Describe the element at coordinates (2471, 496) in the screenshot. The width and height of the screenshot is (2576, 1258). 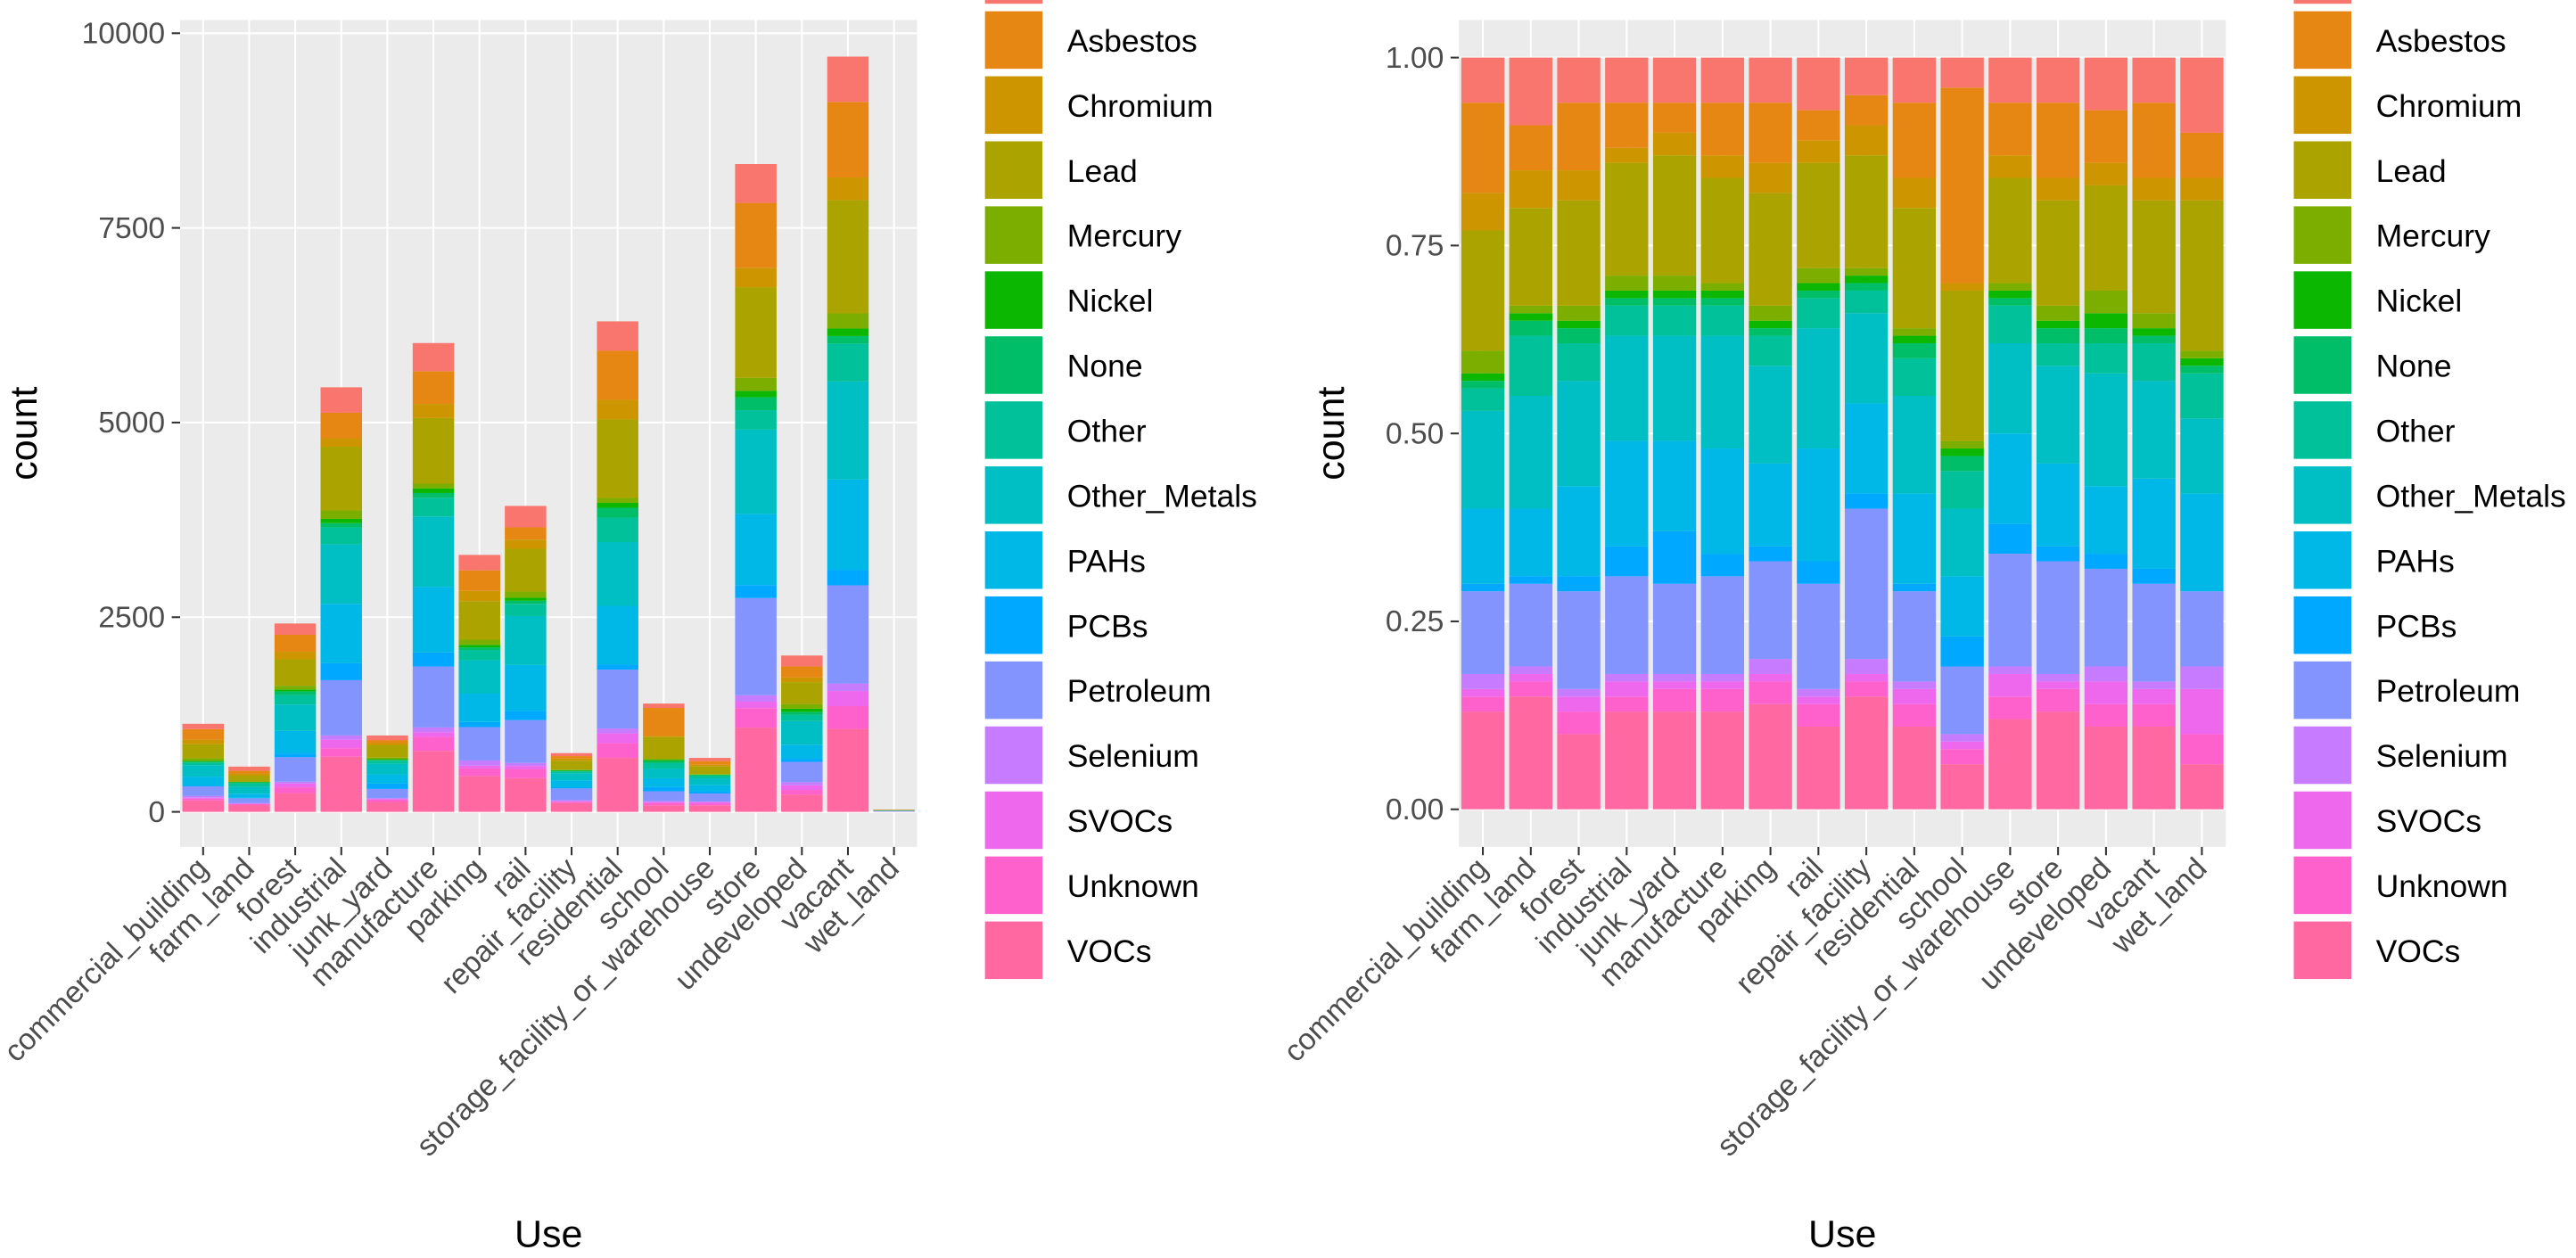
I see `legend-label: Other_Metals` at that location.